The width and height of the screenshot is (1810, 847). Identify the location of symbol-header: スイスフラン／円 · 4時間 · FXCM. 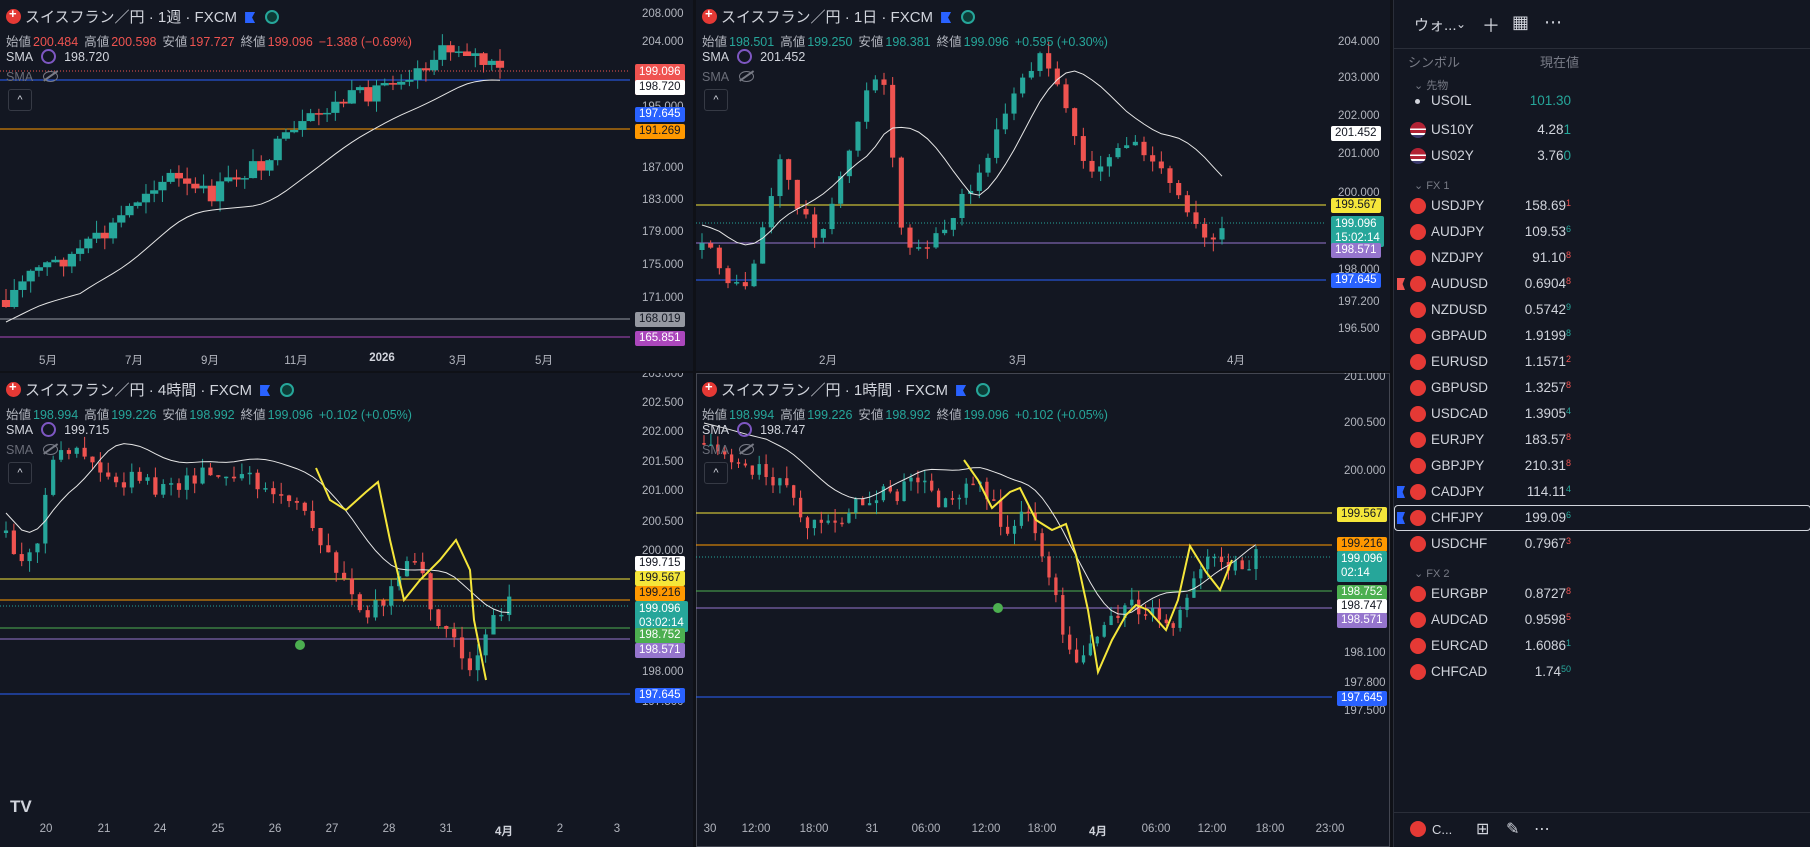
(150, 389).